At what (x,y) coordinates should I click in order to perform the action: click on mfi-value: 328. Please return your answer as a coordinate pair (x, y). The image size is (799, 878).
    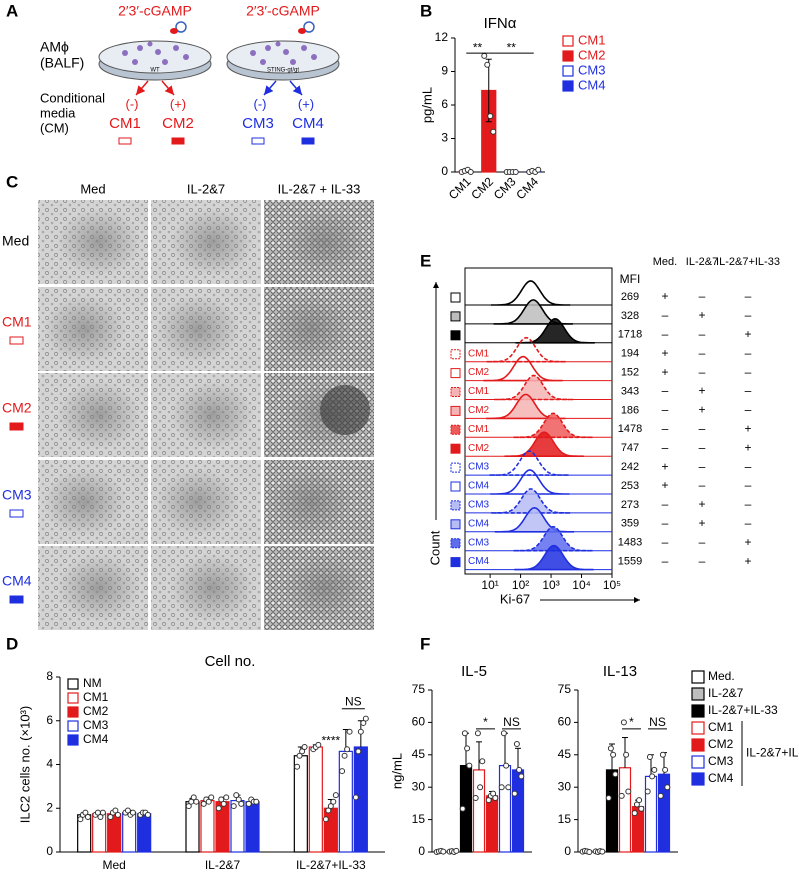
    Looking at the image, I should click on (630, 316).